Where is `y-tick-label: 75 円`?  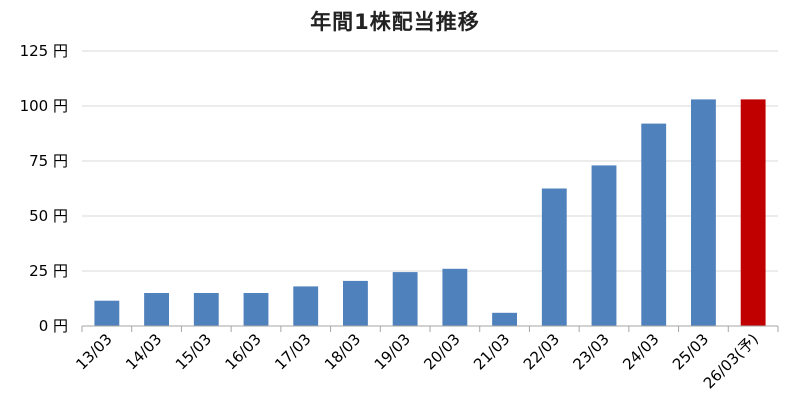 y-tick-label: 75 円 is located at coordinates (48, 161).